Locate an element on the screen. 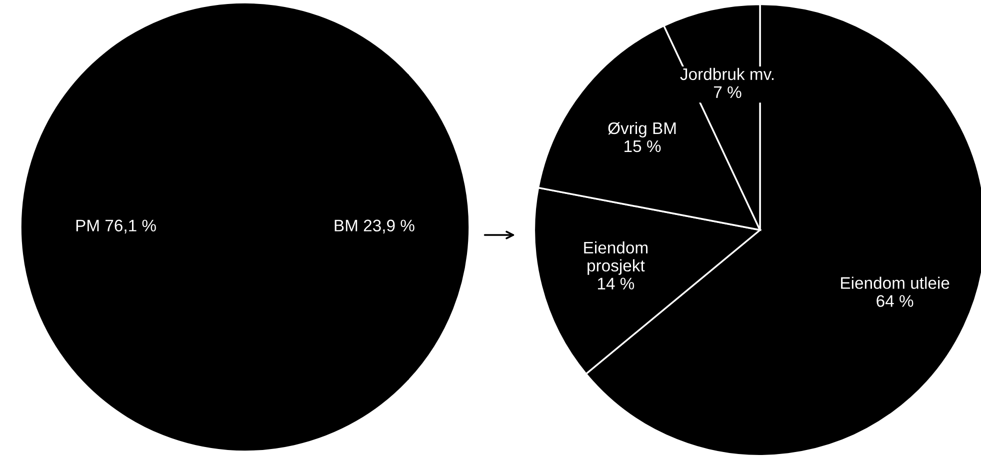  slice-label: BM 23,9 % is located at coordinates (374, 227).